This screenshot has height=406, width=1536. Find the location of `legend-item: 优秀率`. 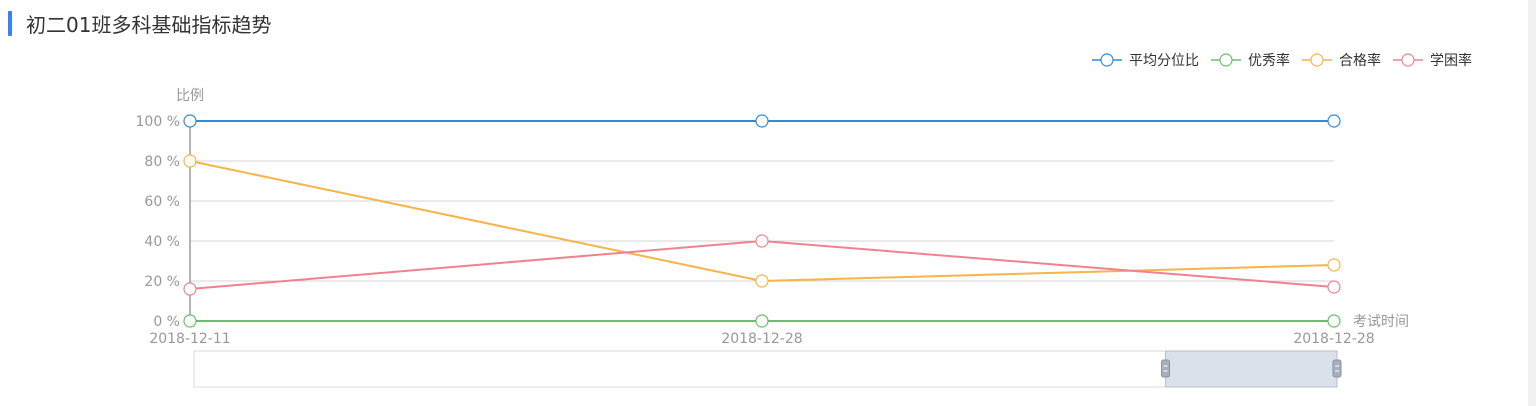

legend-item: 优秀率 is located at coordinates (1250, 60).